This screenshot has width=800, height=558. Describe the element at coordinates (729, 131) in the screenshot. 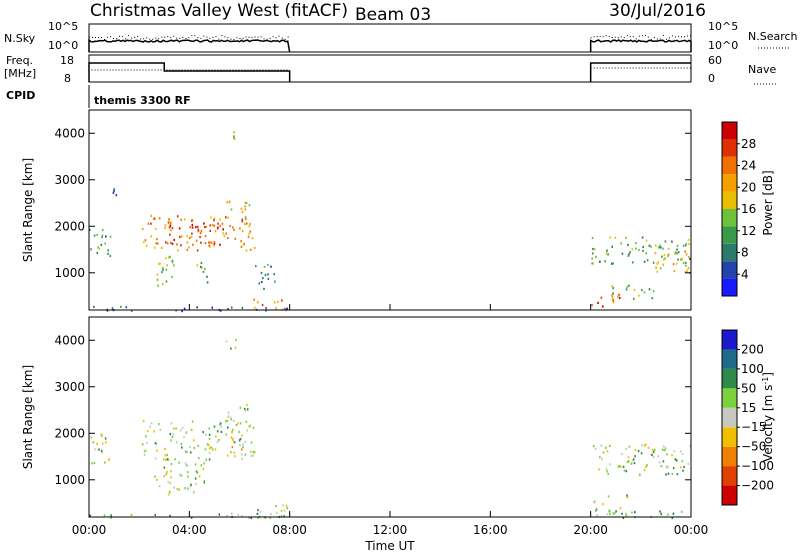

I see `power-colorbar-swatch` at that location.